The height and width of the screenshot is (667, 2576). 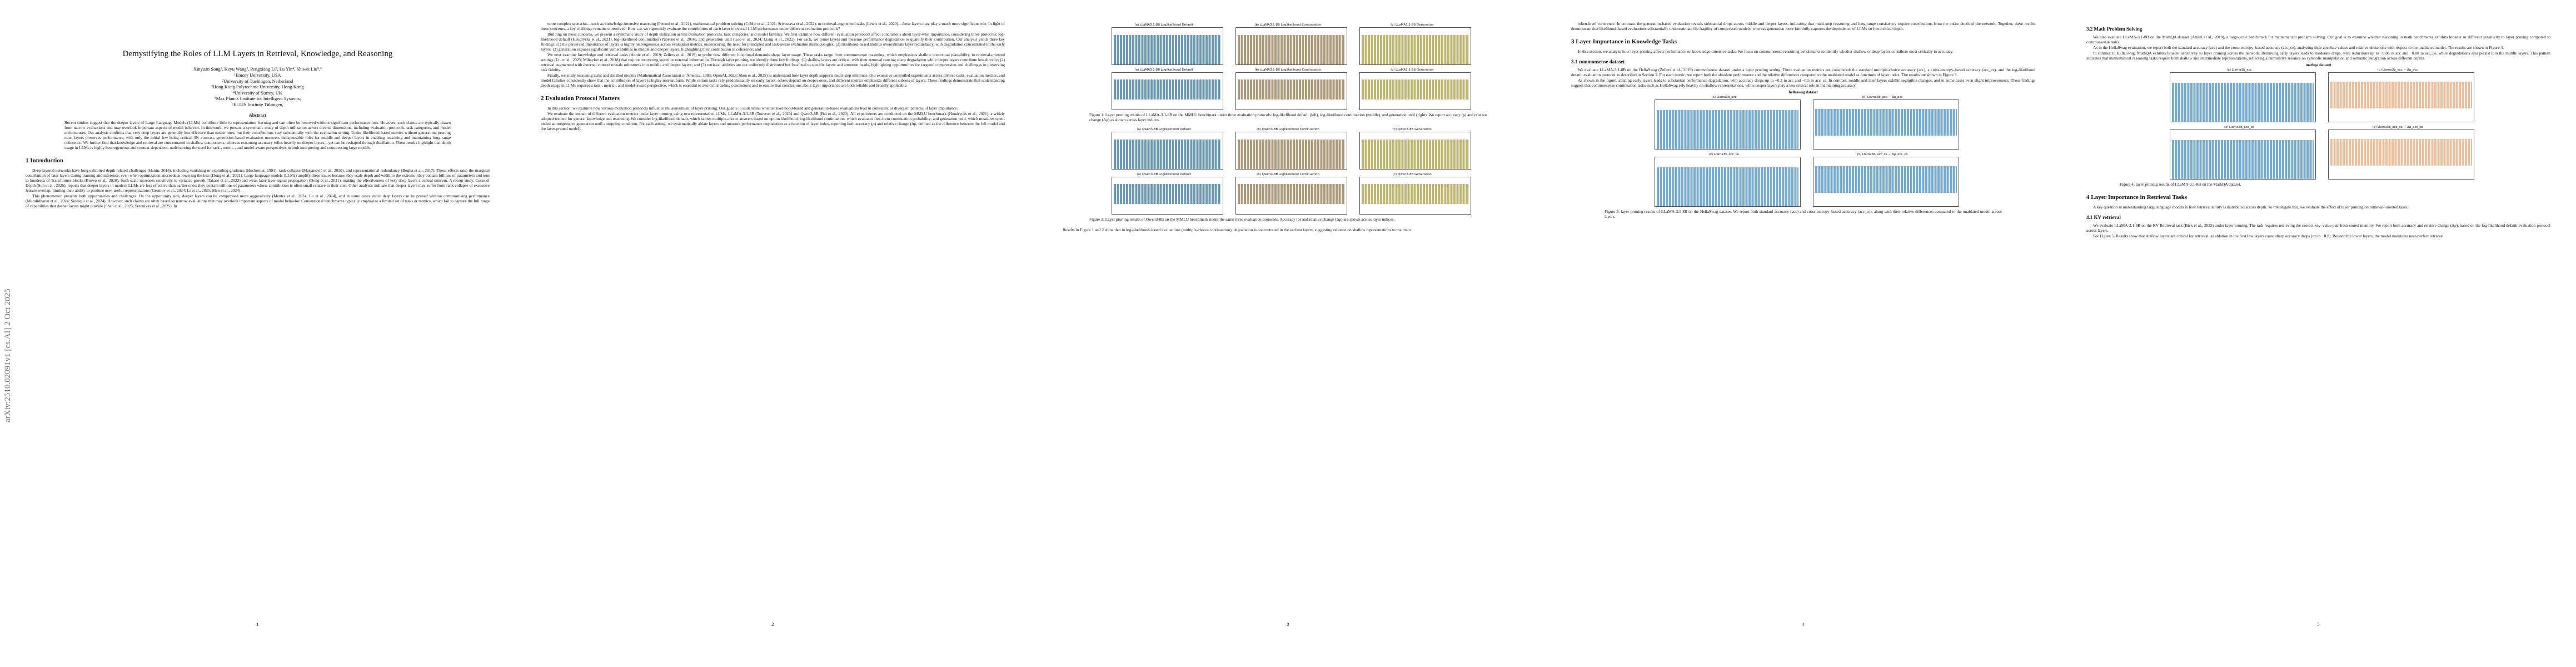 I want to click on panel: (c) LLaMA3.1-8B Generation, so click(x=1412, y=89).